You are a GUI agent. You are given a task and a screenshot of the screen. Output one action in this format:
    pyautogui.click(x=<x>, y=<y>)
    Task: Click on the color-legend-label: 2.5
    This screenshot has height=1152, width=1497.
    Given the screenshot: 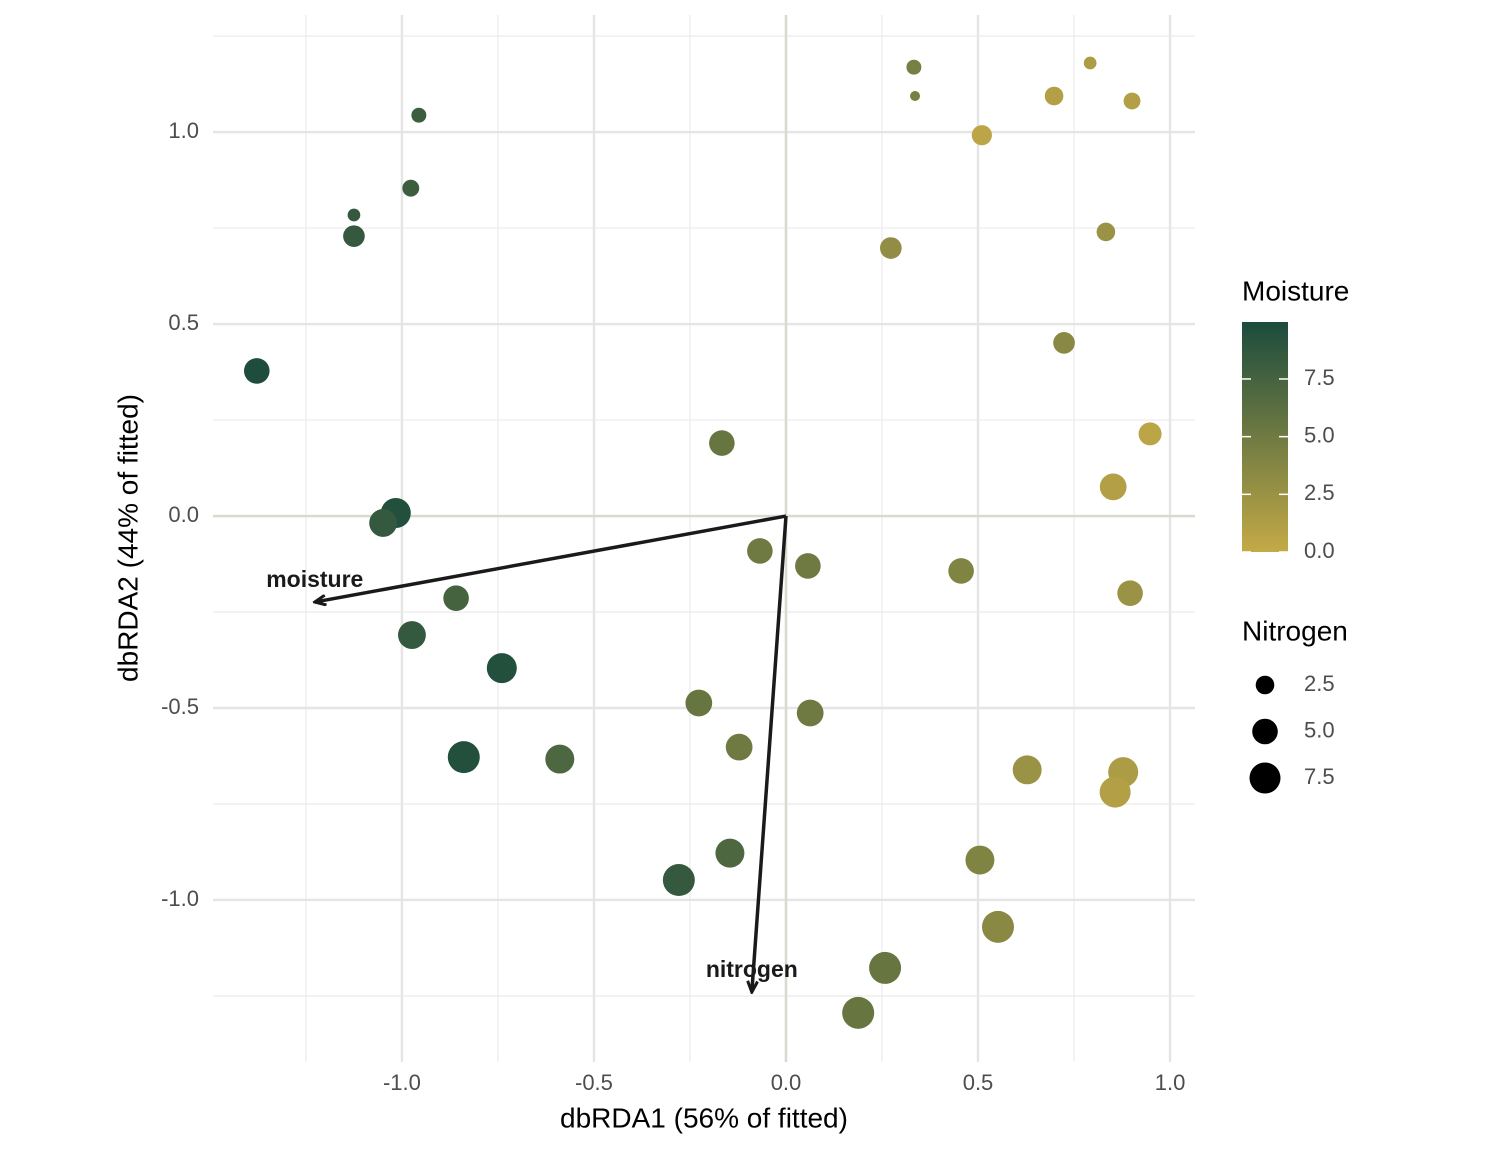 What is the action you would take?
    pyautogui.click(x=1319, y=492)
    